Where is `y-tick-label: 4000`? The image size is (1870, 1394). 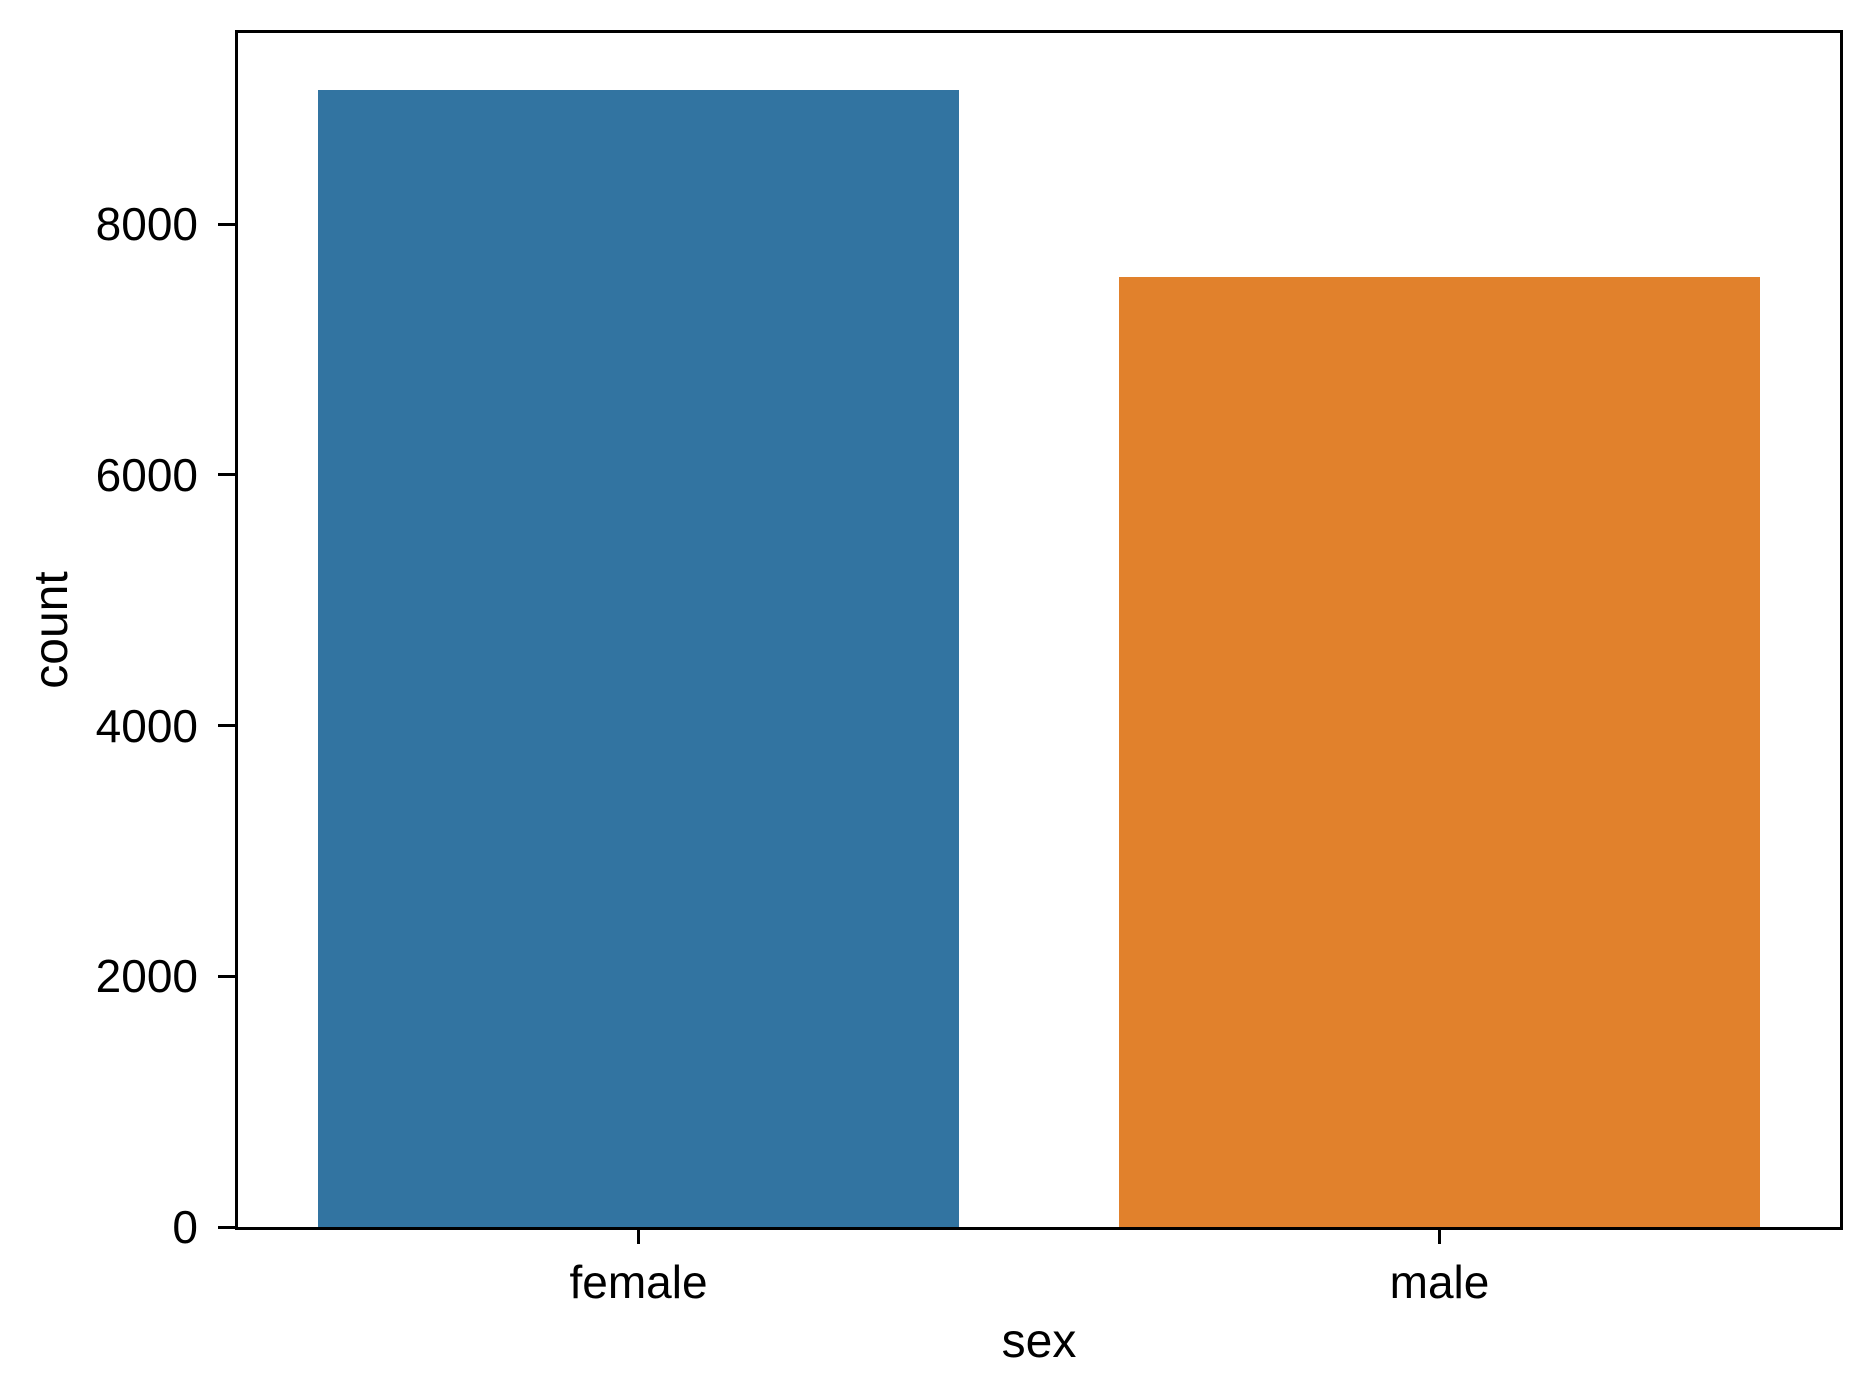 y-tick-label: 4000 is located at coordinates (146, 725).